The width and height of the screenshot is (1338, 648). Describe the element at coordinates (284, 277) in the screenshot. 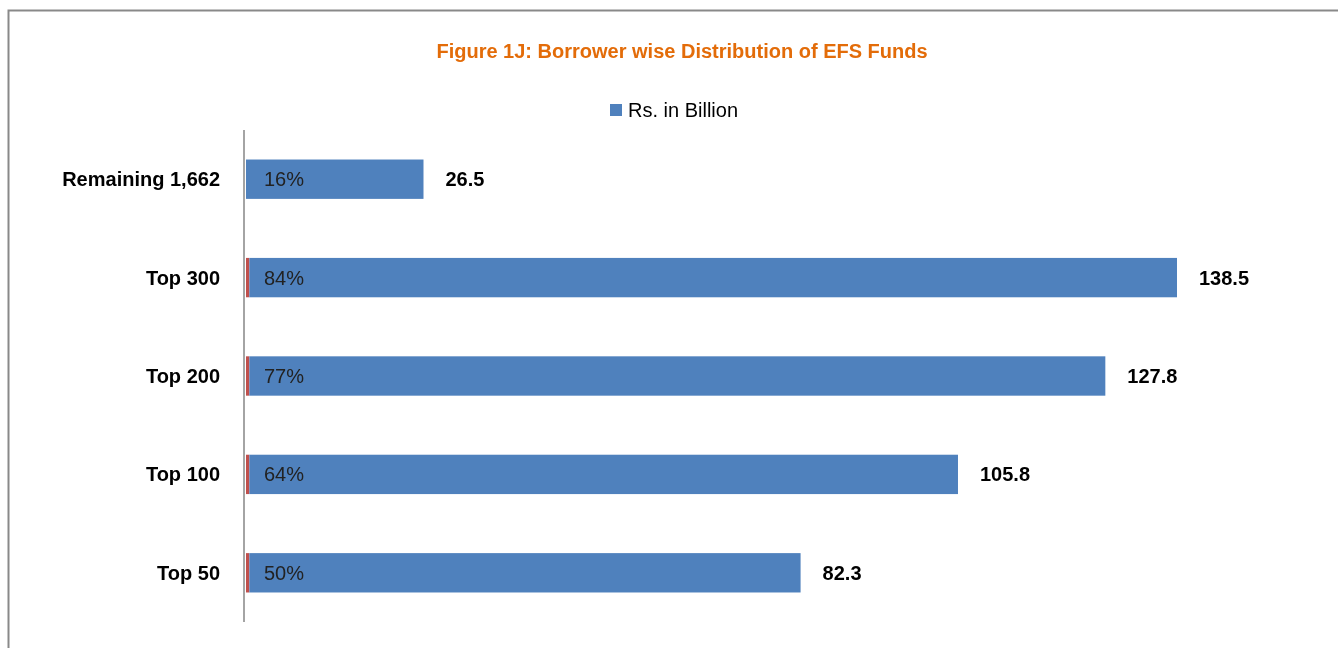

I see `annotation: 84%` at that location.